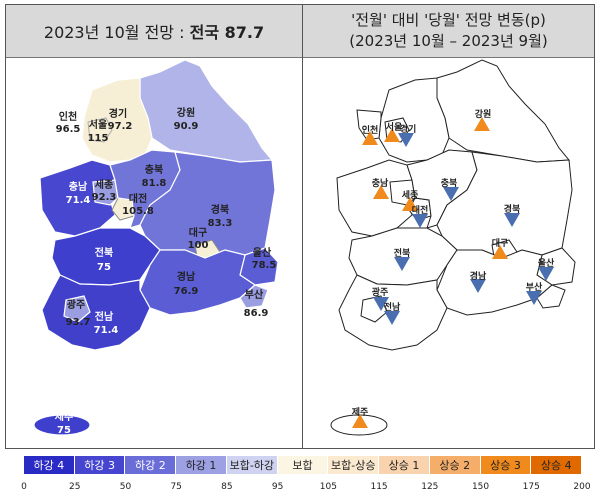  What do you see at coordinates (430, 487) in the screenshot?
I see `legend-tick: 125` at bounding box center [430, 487].